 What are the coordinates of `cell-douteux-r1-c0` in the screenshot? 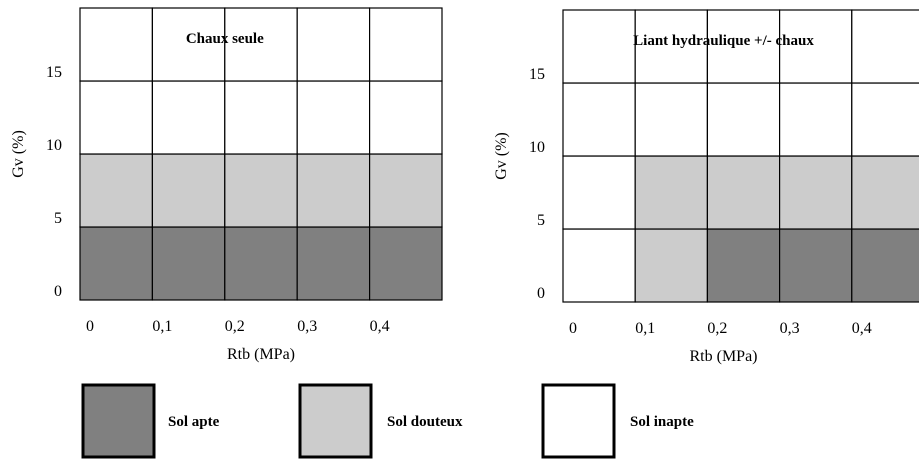 It's located at (116, 190).